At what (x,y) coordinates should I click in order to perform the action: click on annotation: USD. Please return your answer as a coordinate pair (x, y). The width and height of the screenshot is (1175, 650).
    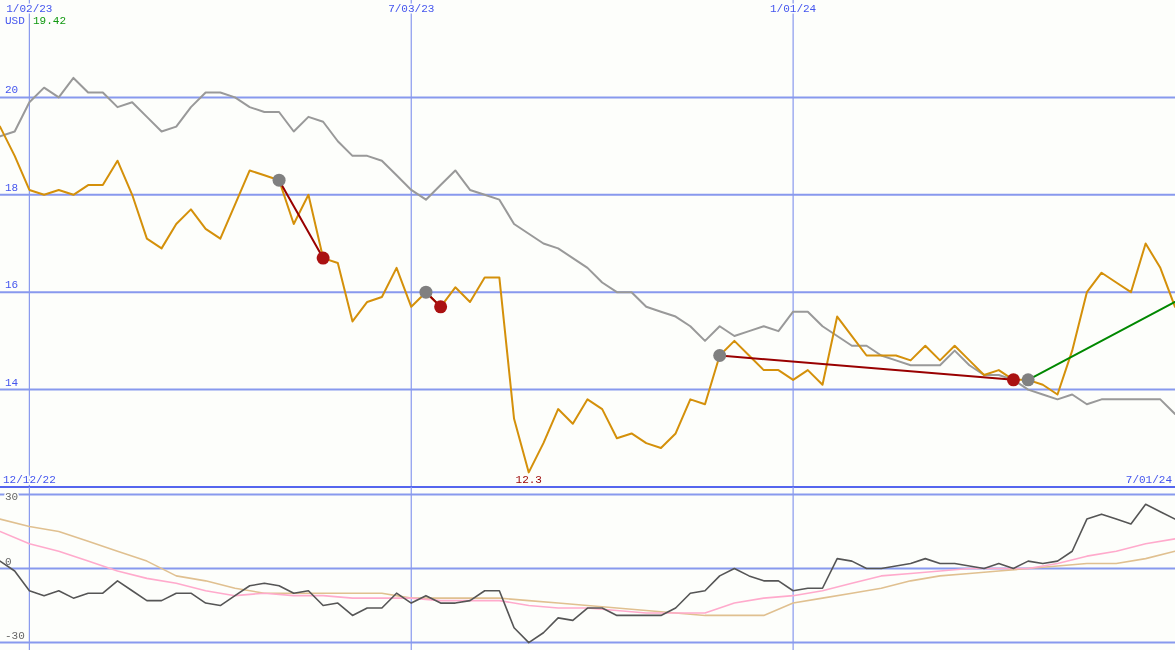
    Looking at the image, I should click on (15, 21).